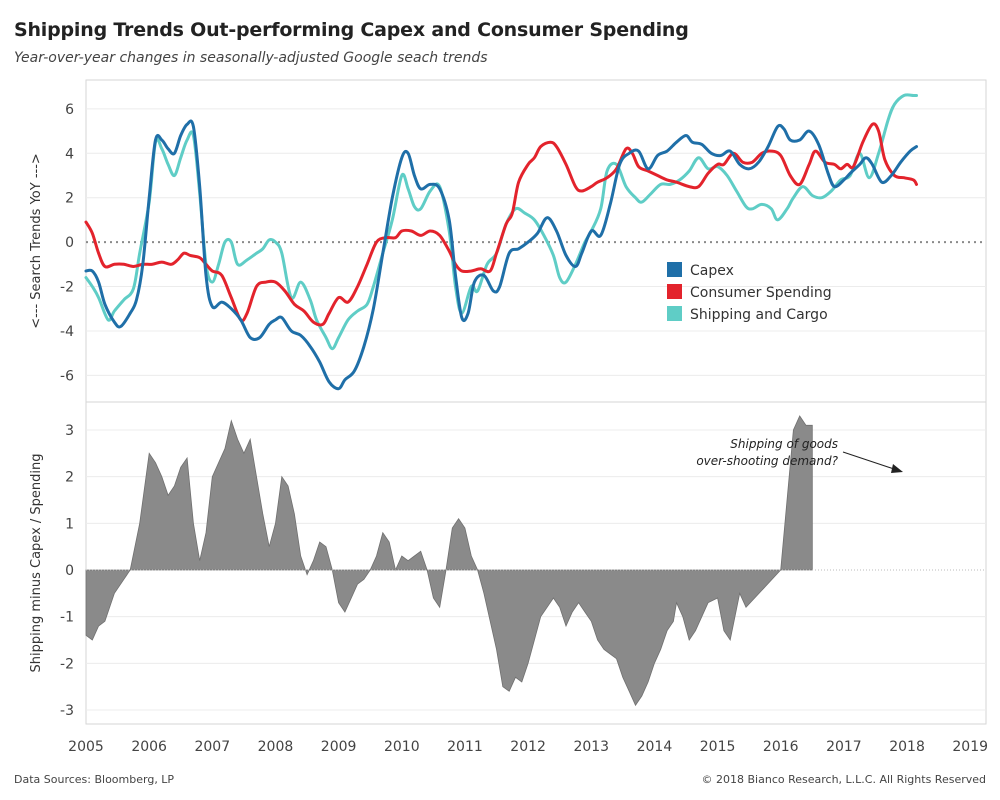 The height and width of the screenshot is (800, 1000). Describe the element at coordinates (907, 747) in the screenshot. I see `x-tick-label: 2018` at that location.